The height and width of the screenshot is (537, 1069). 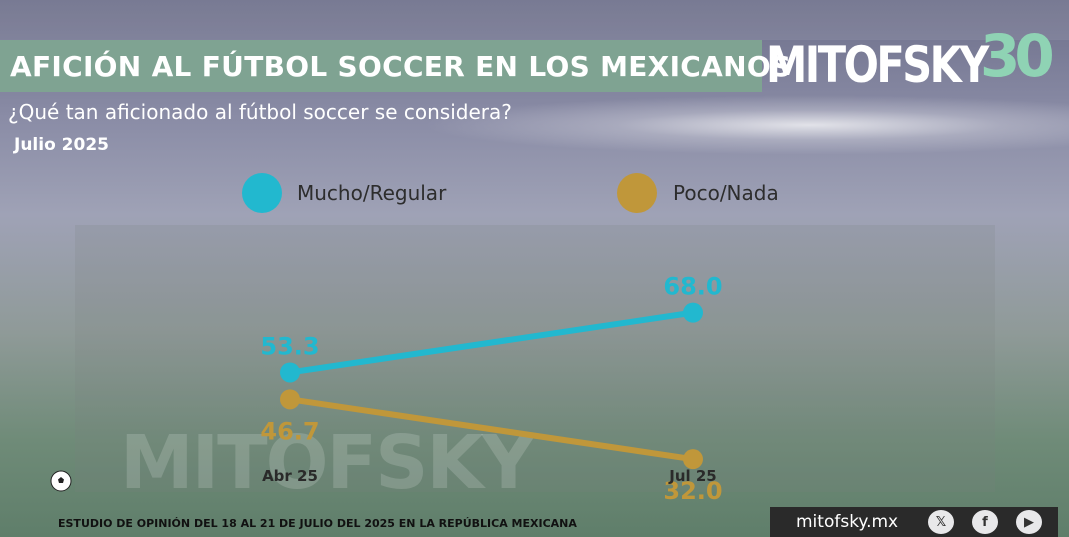 What do you see at coordinates (1017, 56) in the screenshot?
I see `logo-anniversary-number: 30` at bounding box center [1017, 56].